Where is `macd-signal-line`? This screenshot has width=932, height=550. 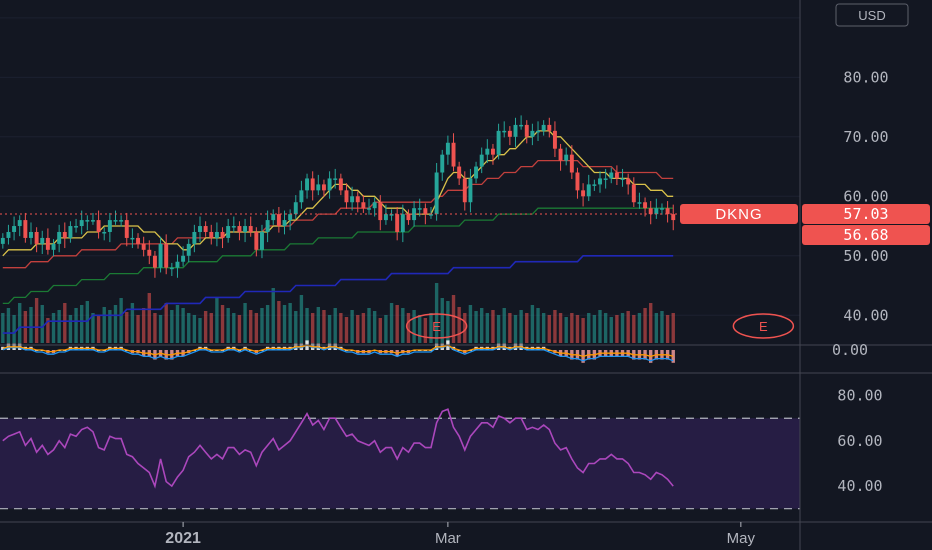
macd-signal-line is located at coordinates (338, 351).